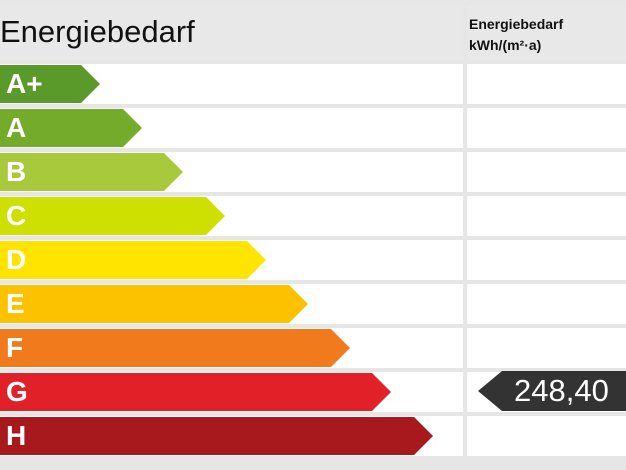 The height and width of the screenshot is (470, 626). I want to click on class-label: F, so click(15, 347).